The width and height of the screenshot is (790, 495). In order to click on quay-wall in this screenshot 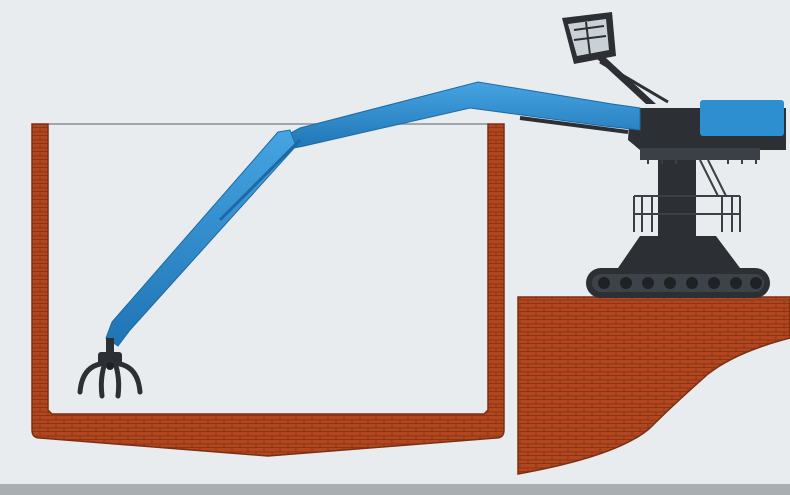, I will do `click(653, 385)`.